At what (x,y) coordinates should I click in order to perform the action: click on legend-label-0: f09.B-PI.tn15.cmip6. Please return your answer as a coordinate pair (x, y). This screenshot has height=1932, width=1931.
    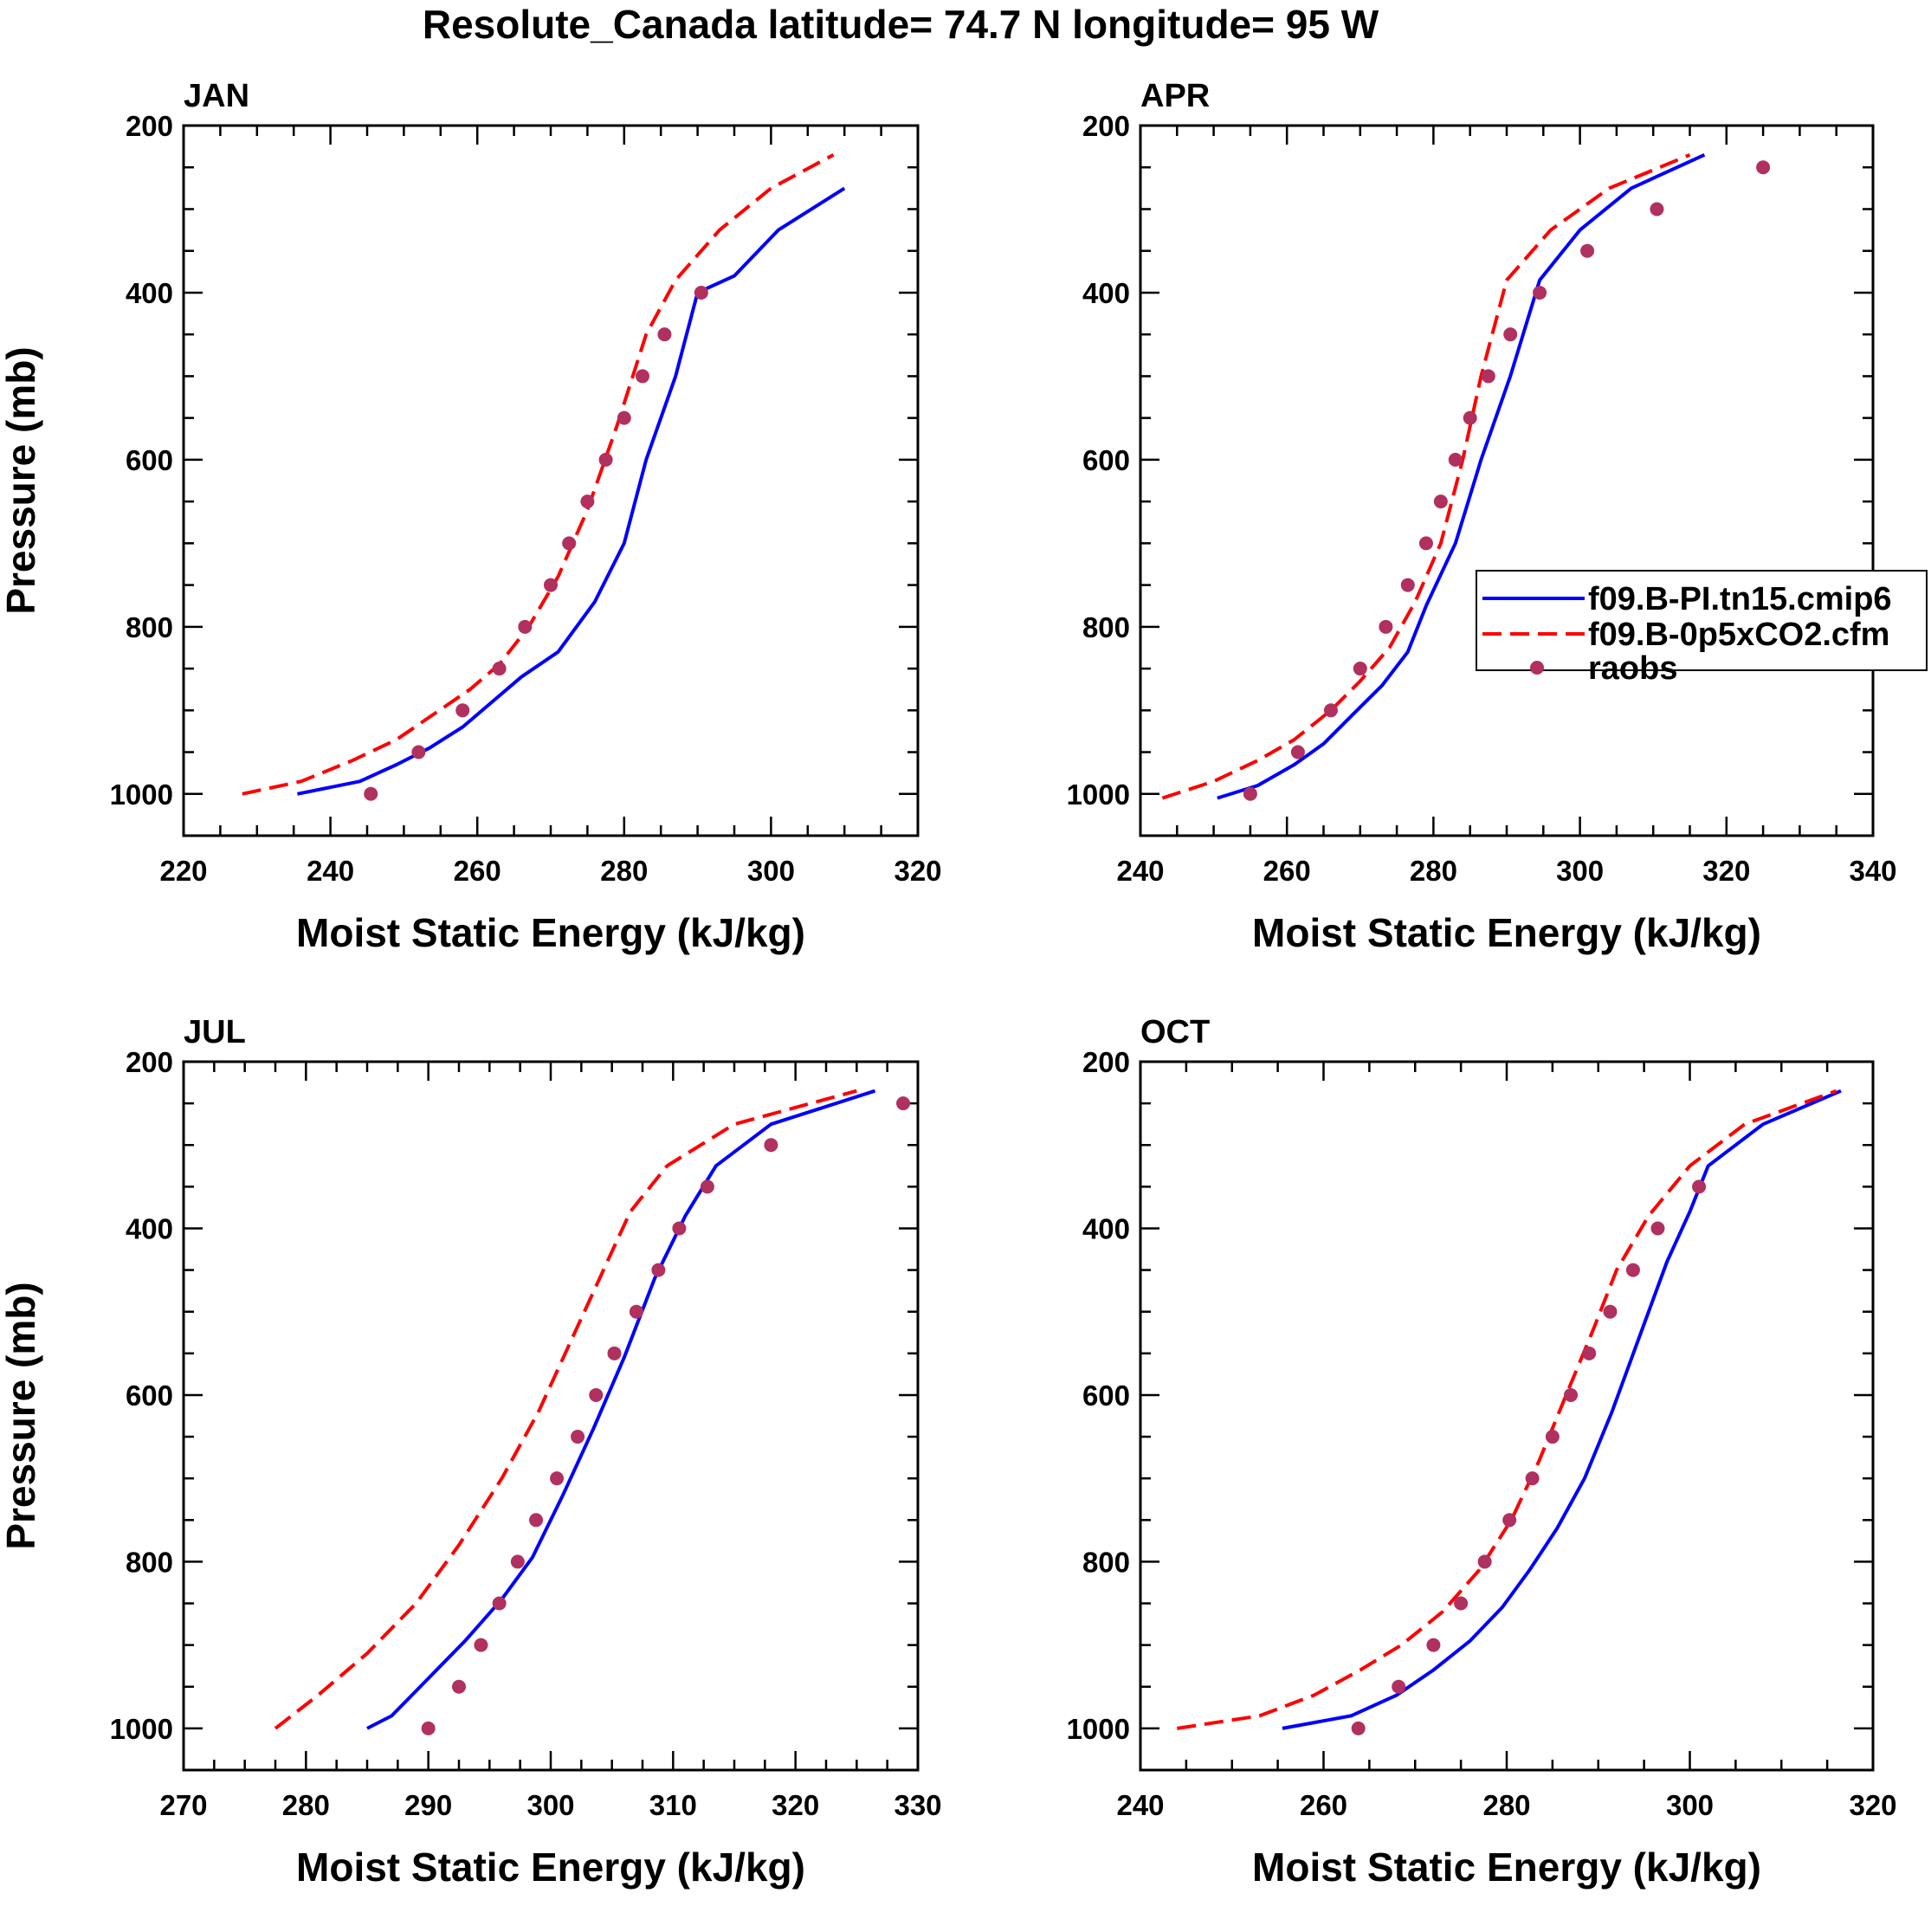
    Looking at the image, I should click on (1740, 599).